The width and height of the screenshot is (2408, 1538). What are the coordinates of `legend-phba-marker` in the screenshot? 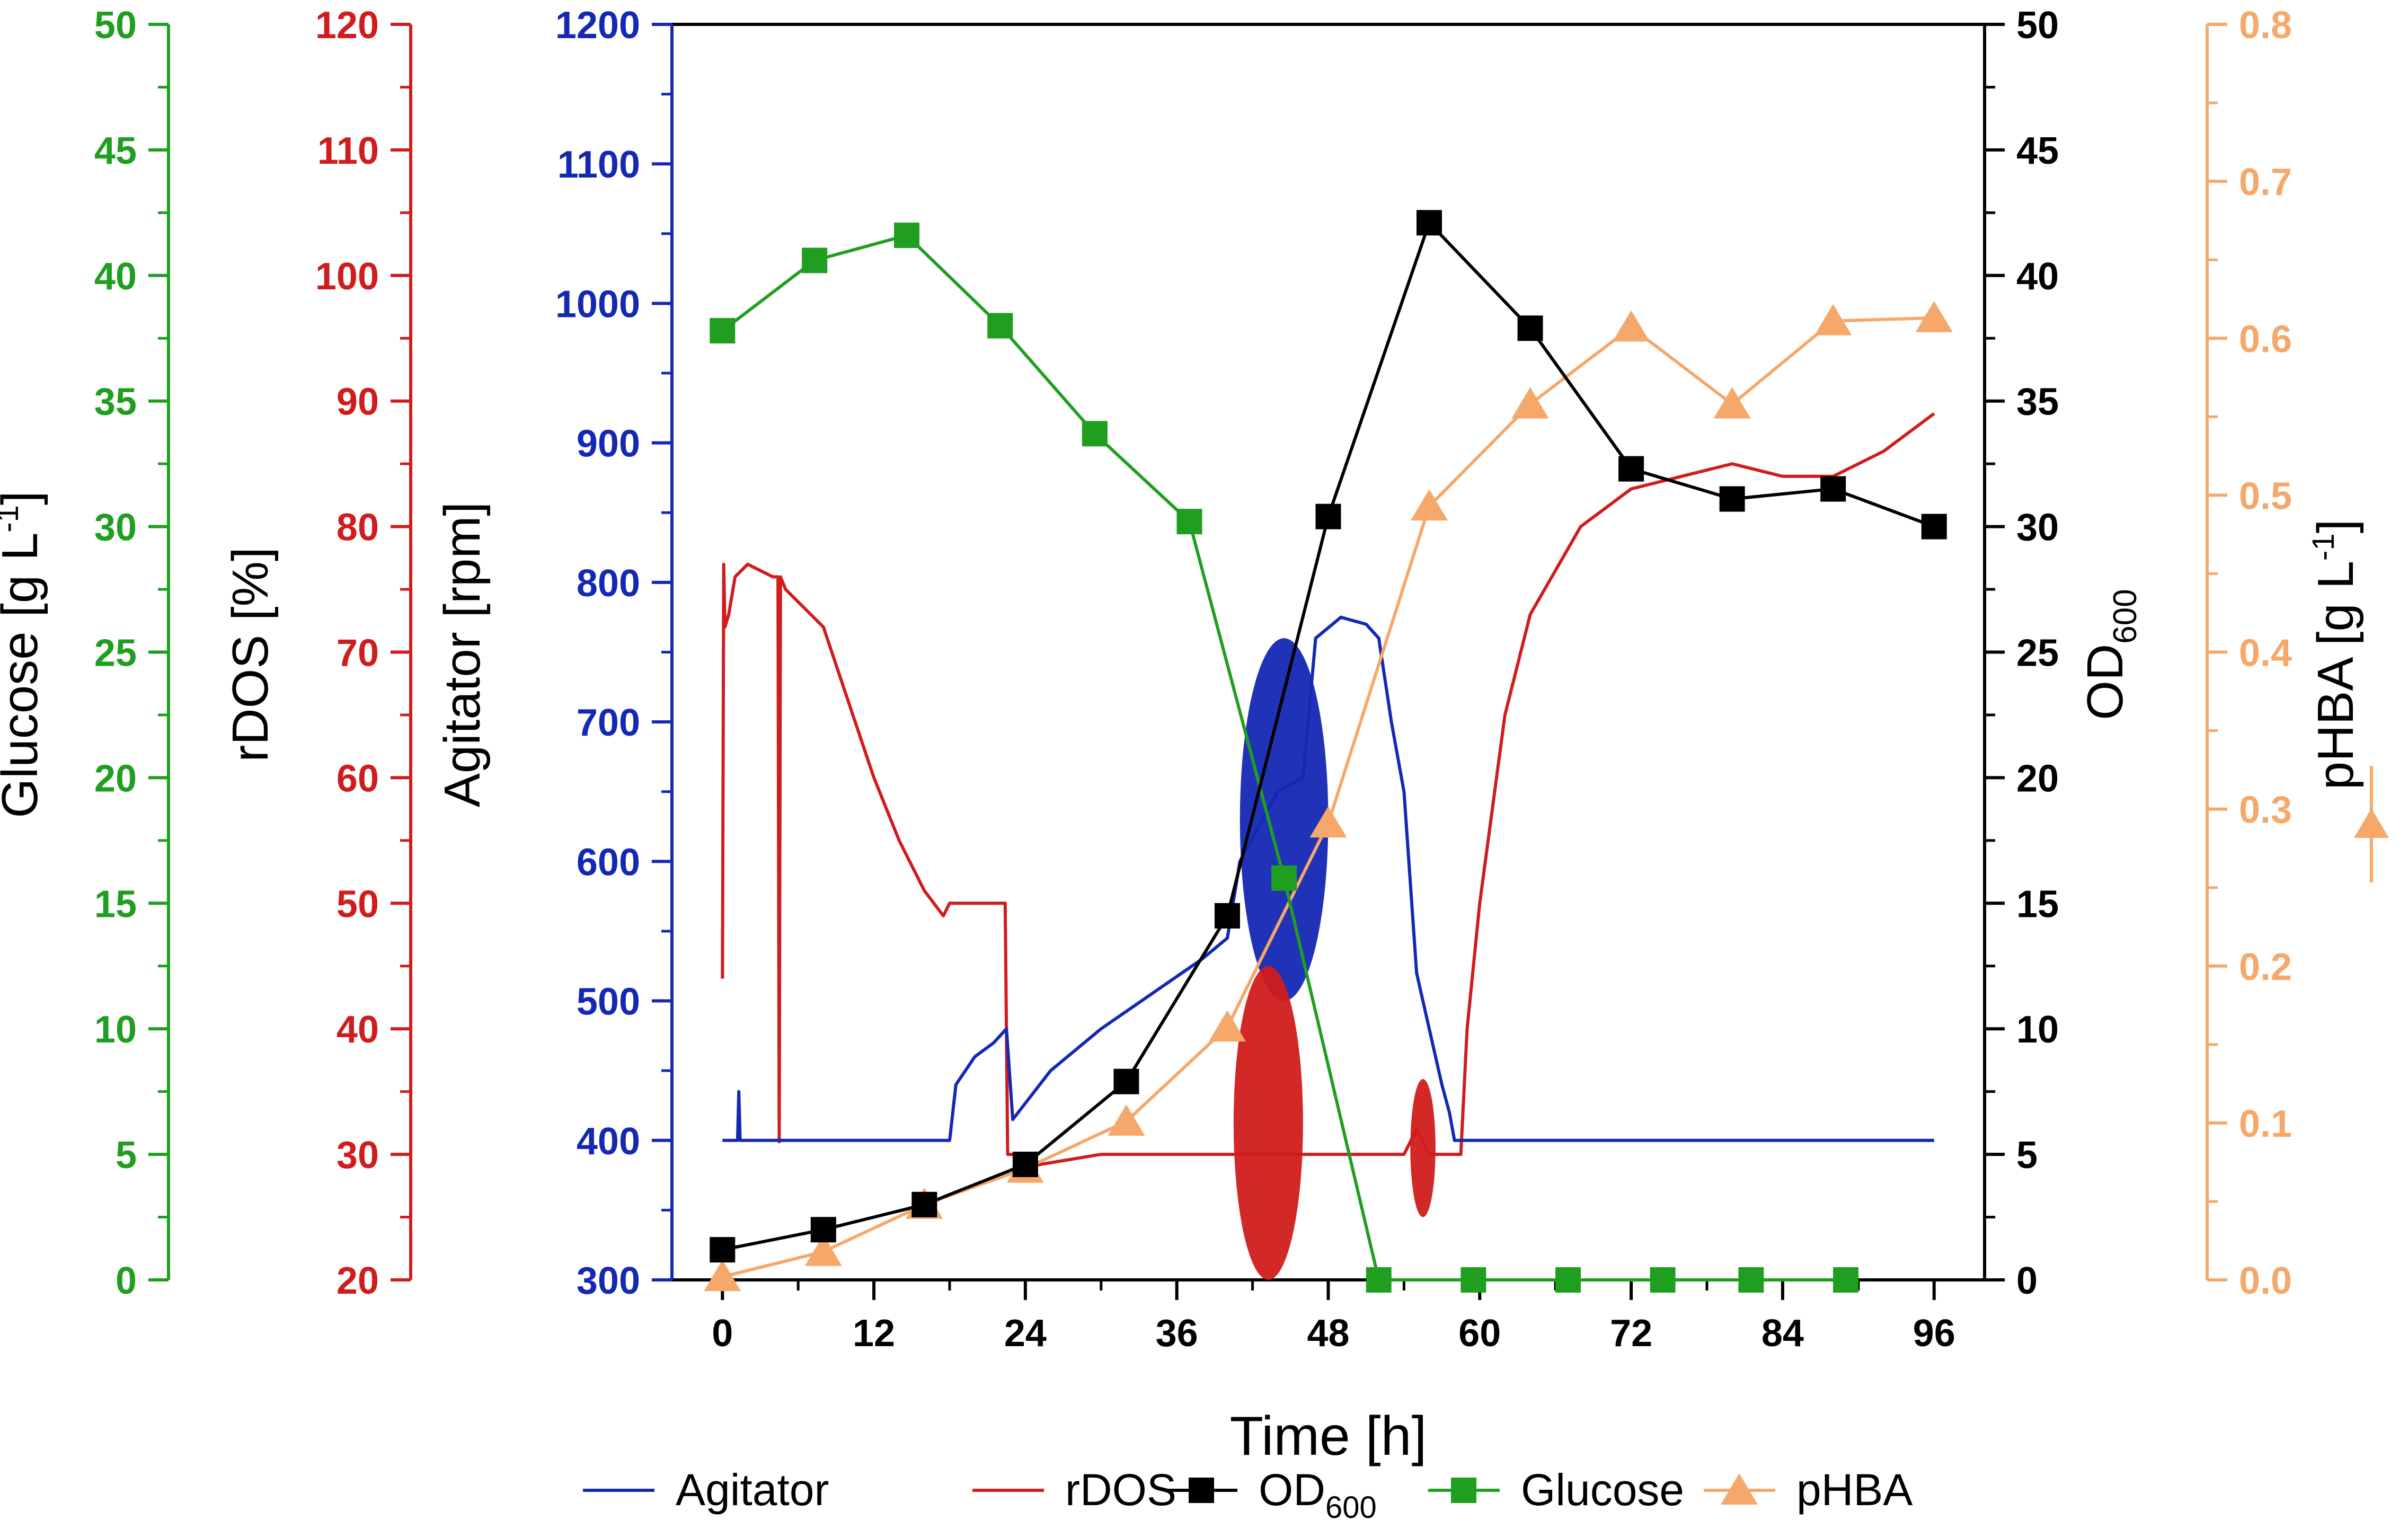 It's located at (1739, 1489).